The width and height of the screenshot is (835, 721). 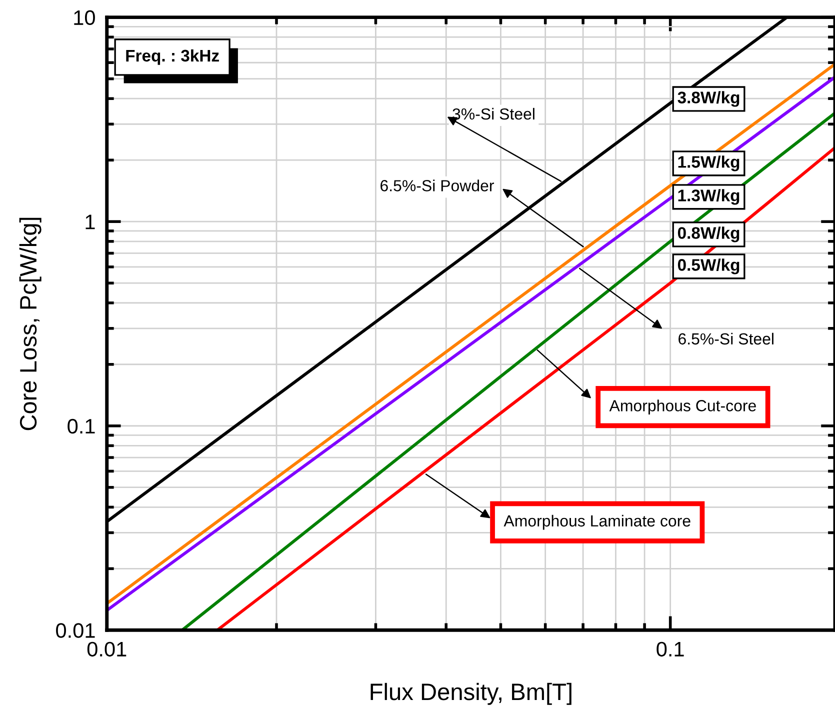 I want to click on data-label: 1.5W/kg, so click(x=709, y=164).